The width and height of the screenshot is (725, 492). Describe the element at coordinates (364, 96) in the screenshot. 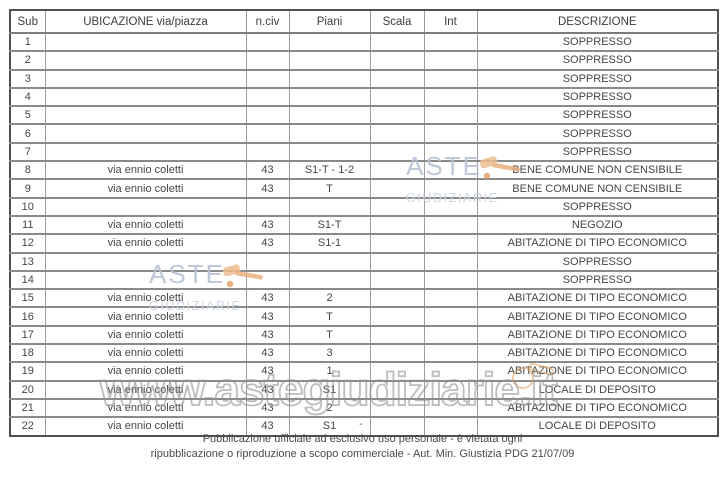

I see `table-row: 4 SOPPRESSO` at that location.